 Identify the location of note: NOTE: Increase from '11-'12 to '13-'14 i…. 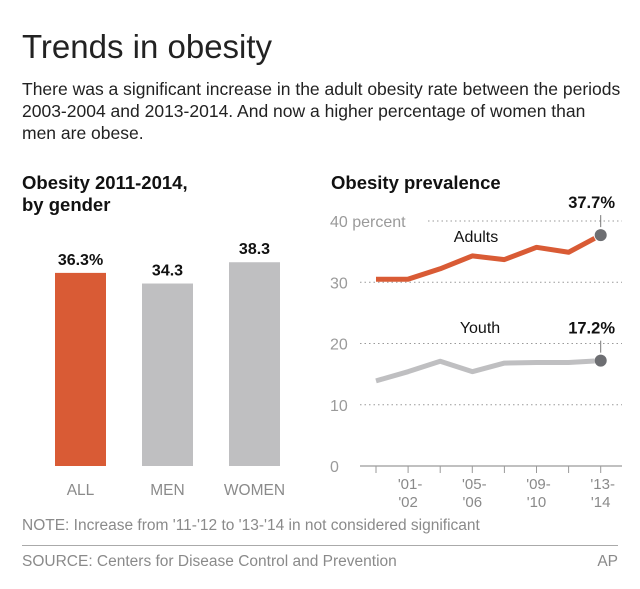
(251, 525).